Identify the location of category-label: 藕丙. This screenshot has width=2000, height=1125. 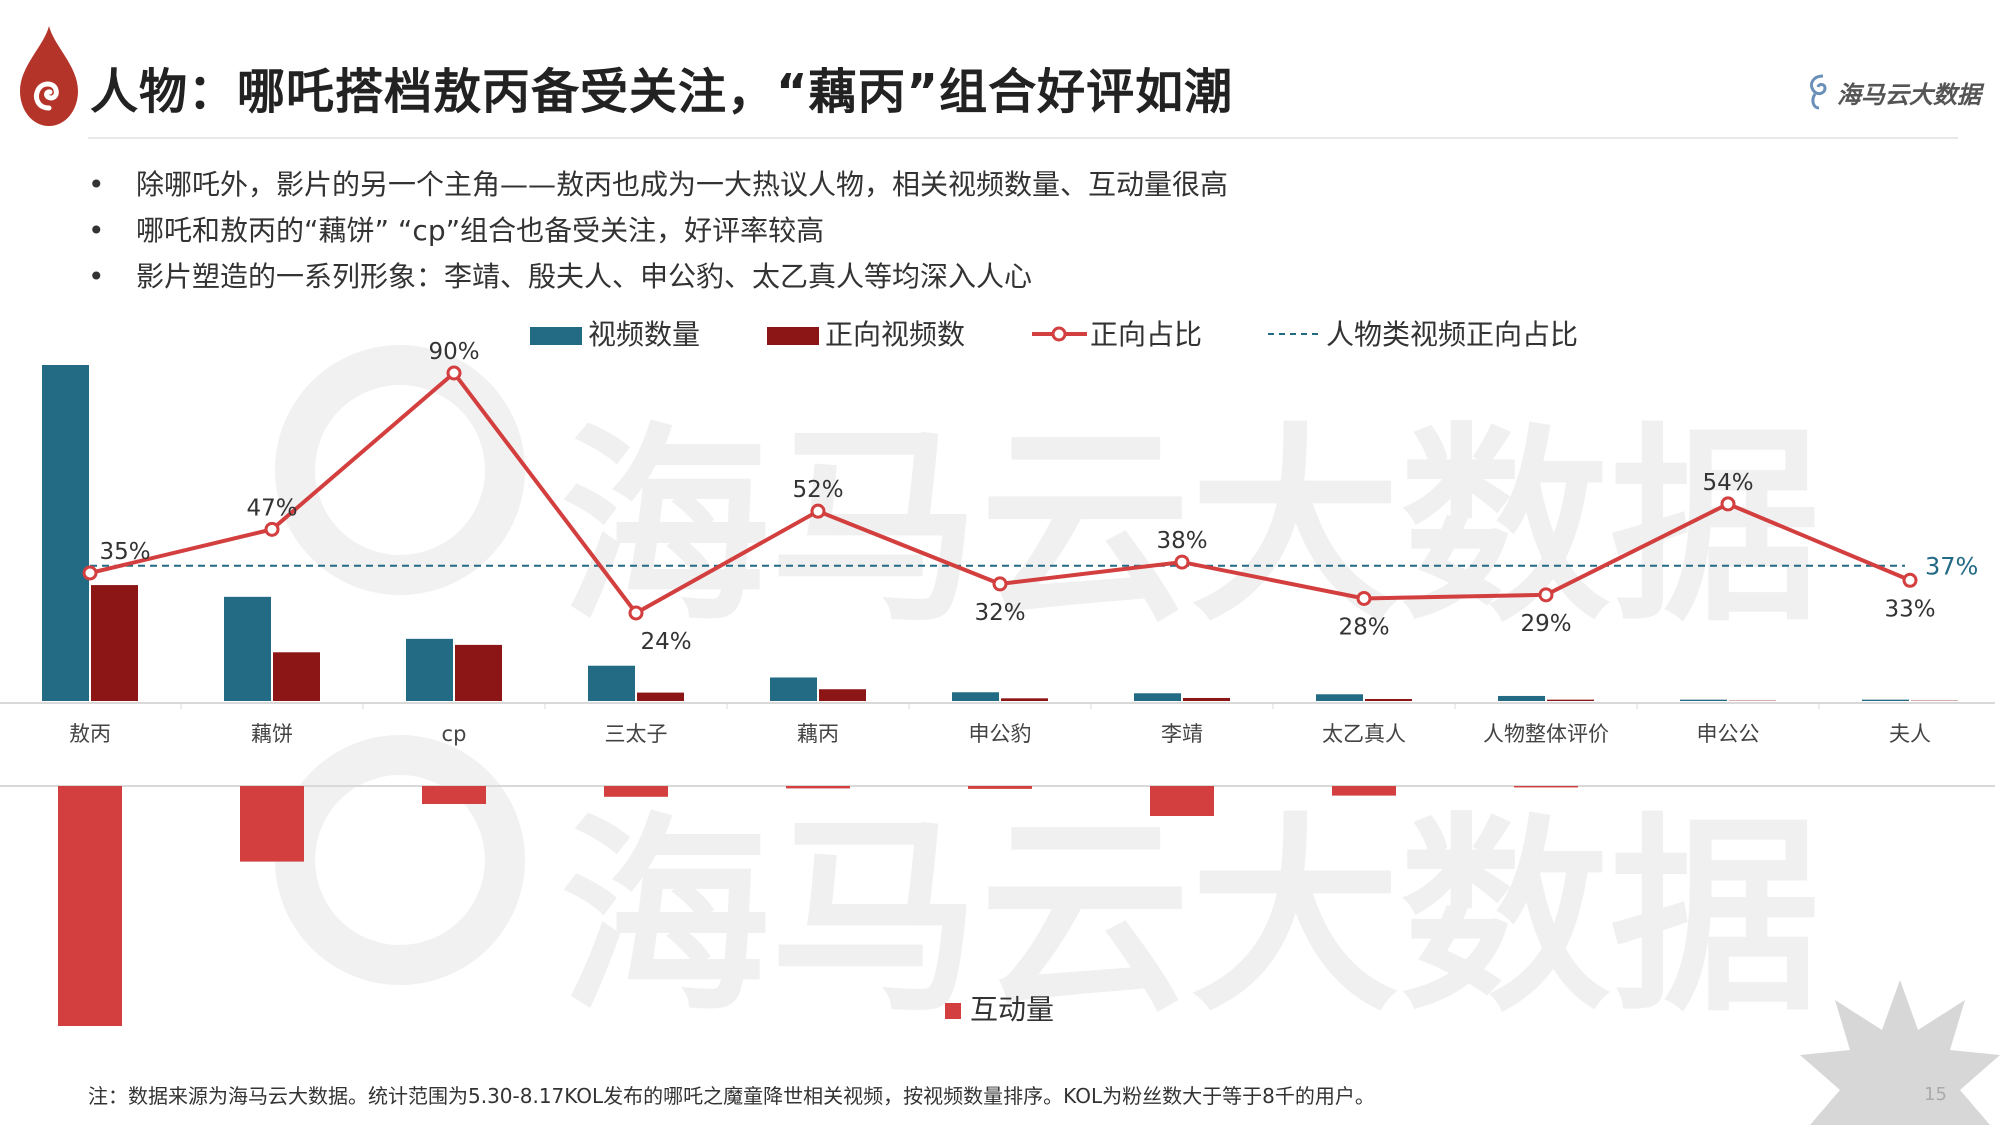
(818, 734).